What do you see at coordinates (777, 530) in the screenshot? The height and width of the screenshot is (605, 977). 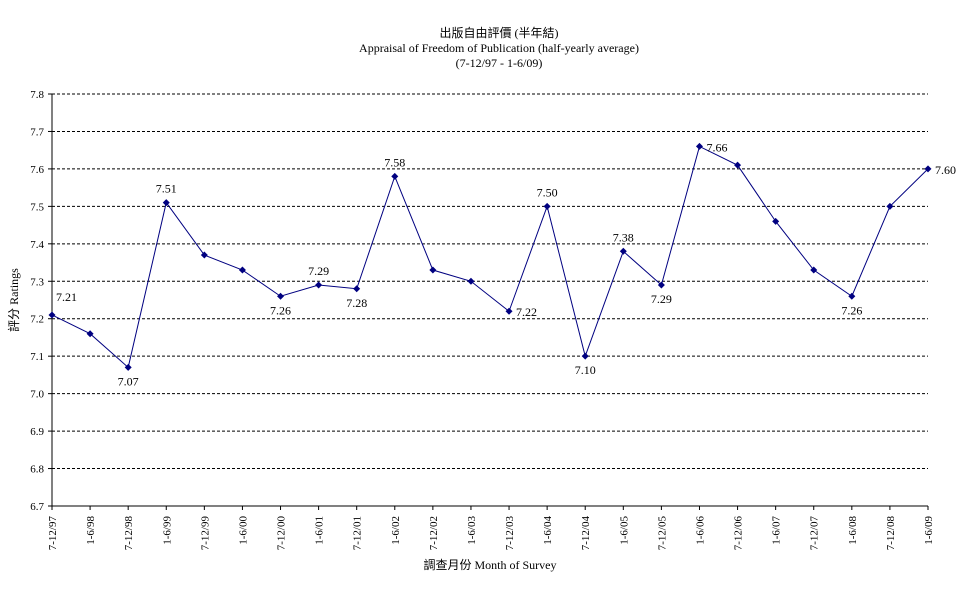 I see `x-tick-label: 1-6/07` at bounding box center [777, 530].